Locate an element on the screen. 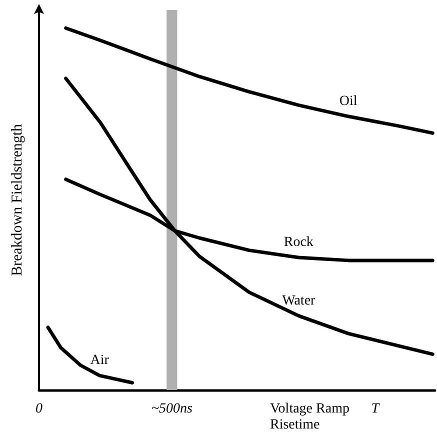 This screenshot has height=438, width=437. x-tick-label: ~500ns is located at coordinates (172, 409).